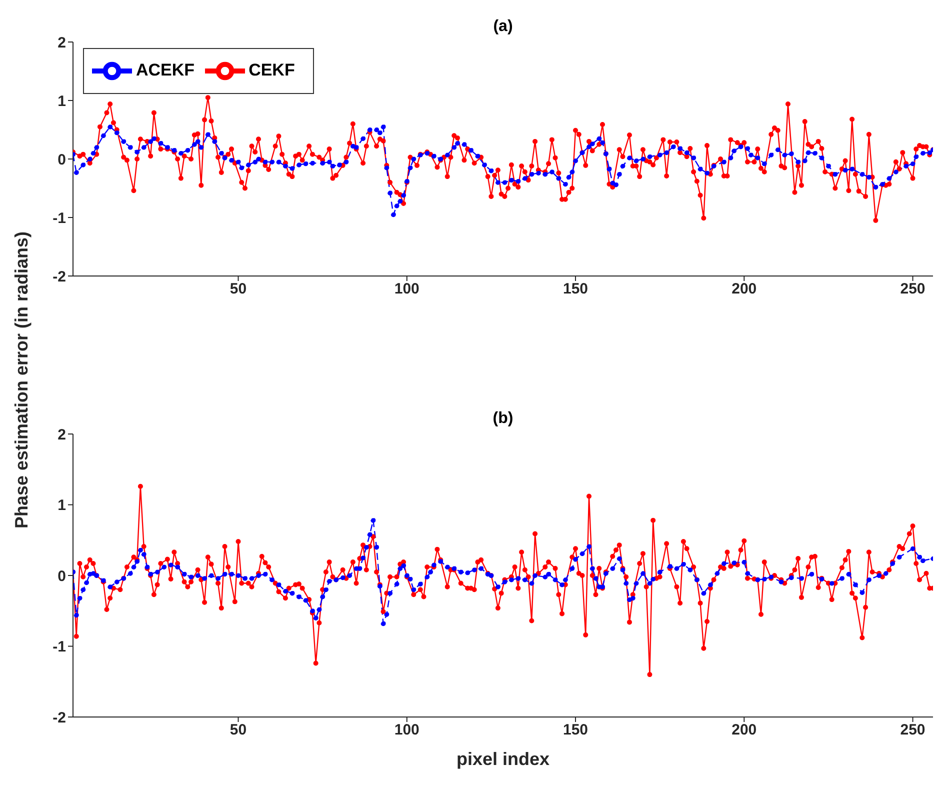 The width and height of the screenshot is (935, 790). Describe the element at coordinates (503, 419) in the screenshot. I see `chart-title: (b)` at that location.